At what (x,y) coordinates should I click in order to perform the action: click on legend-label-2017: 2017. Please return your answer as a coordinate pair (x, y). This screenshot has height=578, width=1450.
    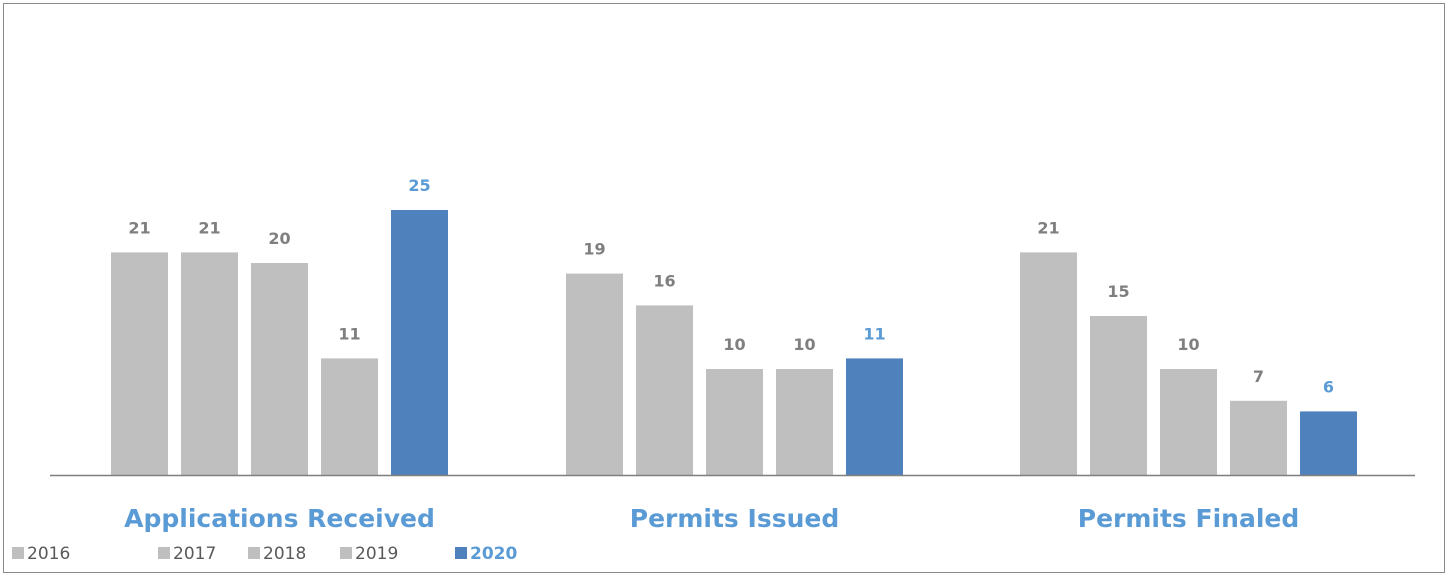
    Looking at the image, I should click on (194, 554).